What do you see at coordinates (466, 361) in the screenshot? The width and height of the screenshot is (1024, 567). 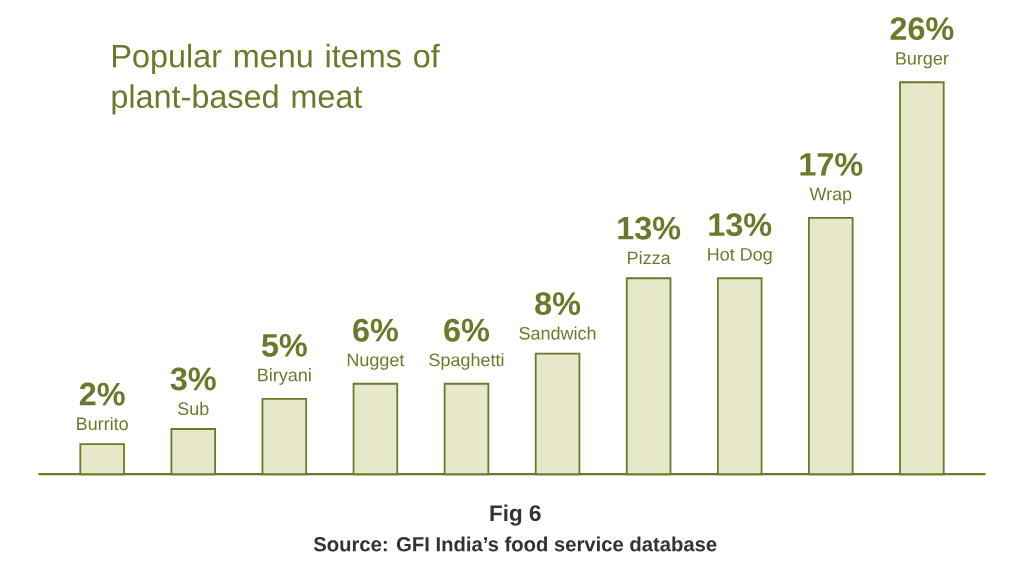 I see `x-tick-label: Spaghetti` at bounding box center [466, 361].